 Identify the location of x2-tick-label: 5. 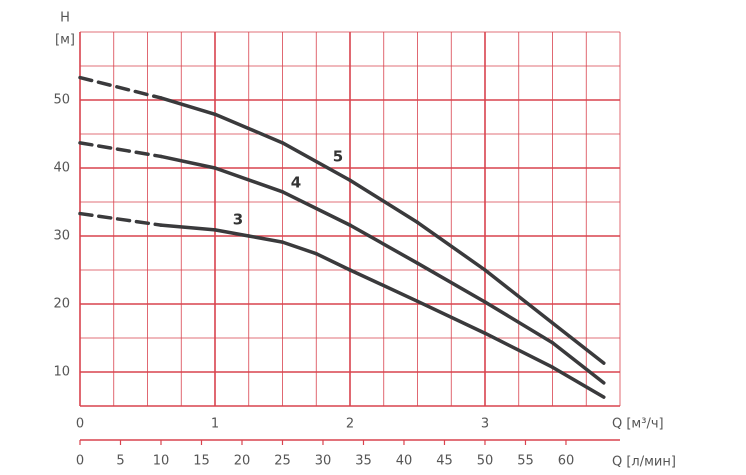
(120, 461).